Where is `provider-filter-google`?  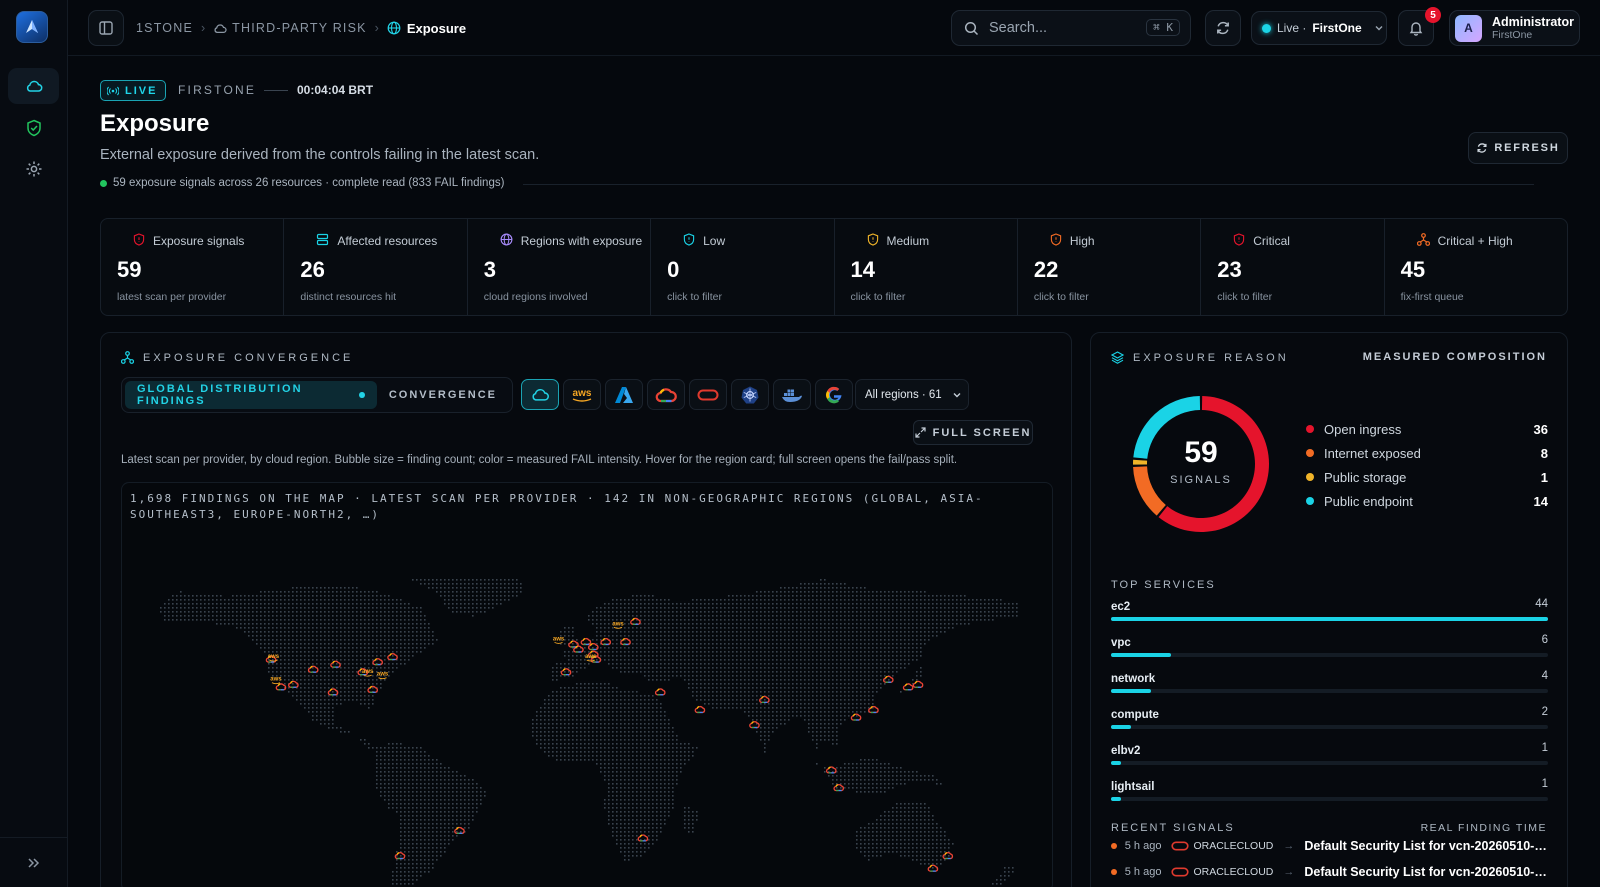 provider-filter-google is located at coordinates (834, 394).